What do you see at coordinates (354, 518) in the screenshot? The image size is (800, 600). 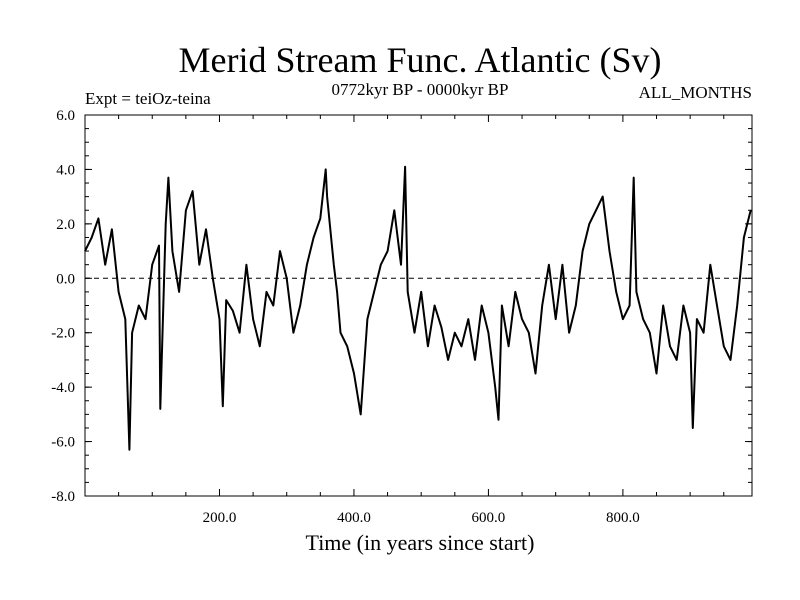 I see `x-tick-label: 400.0` at bounding box center [354, 518].